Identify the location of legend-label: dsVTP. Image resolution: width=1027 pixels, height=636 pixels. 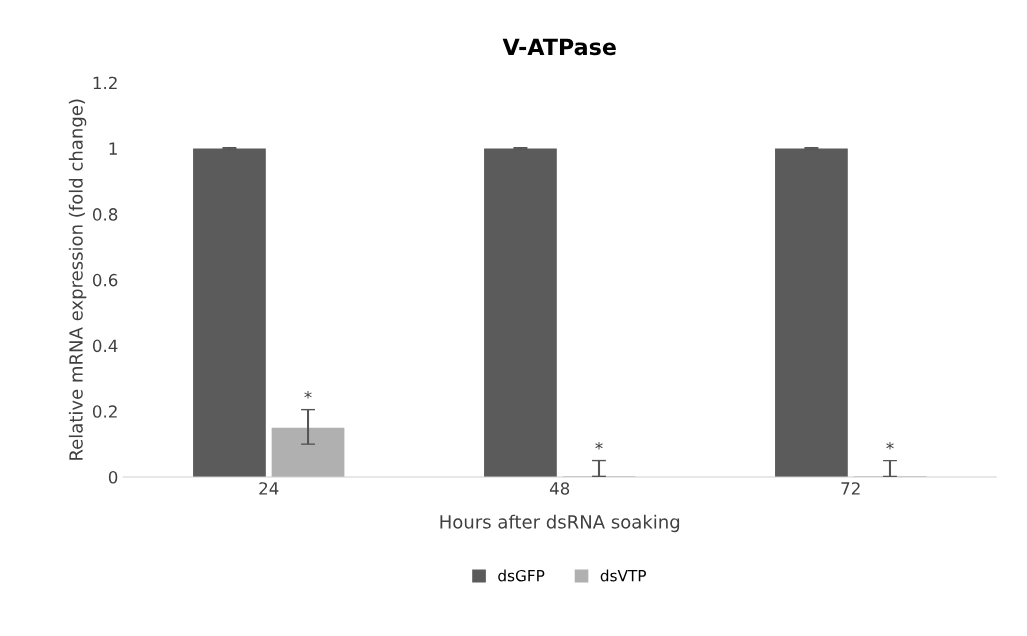
(623, 575).